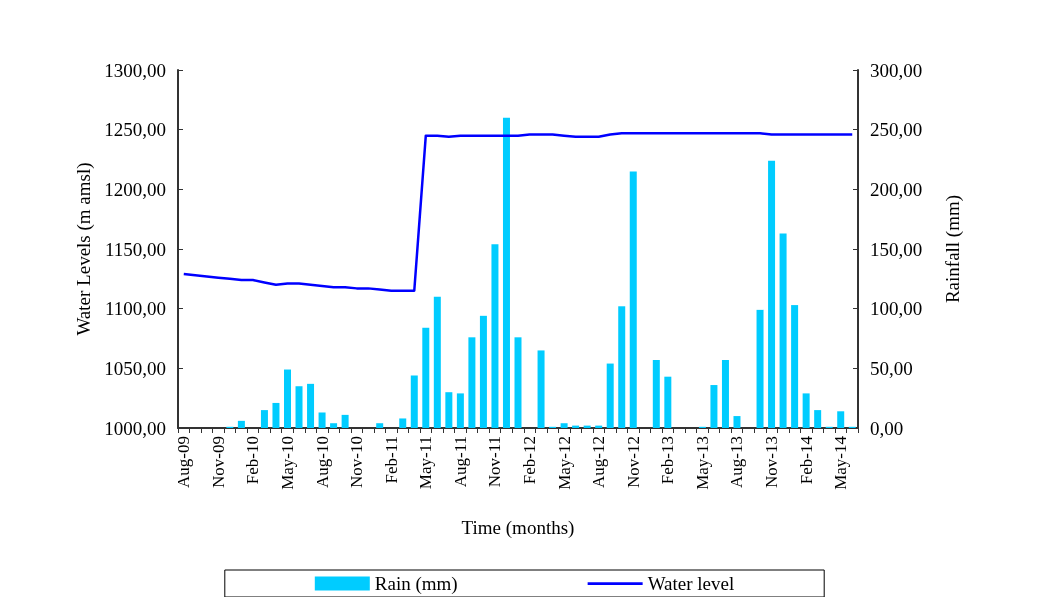 The width and height of the screenshot is (1049, 597). I want to click on x-tick-label: May-13, so click(702, 463).